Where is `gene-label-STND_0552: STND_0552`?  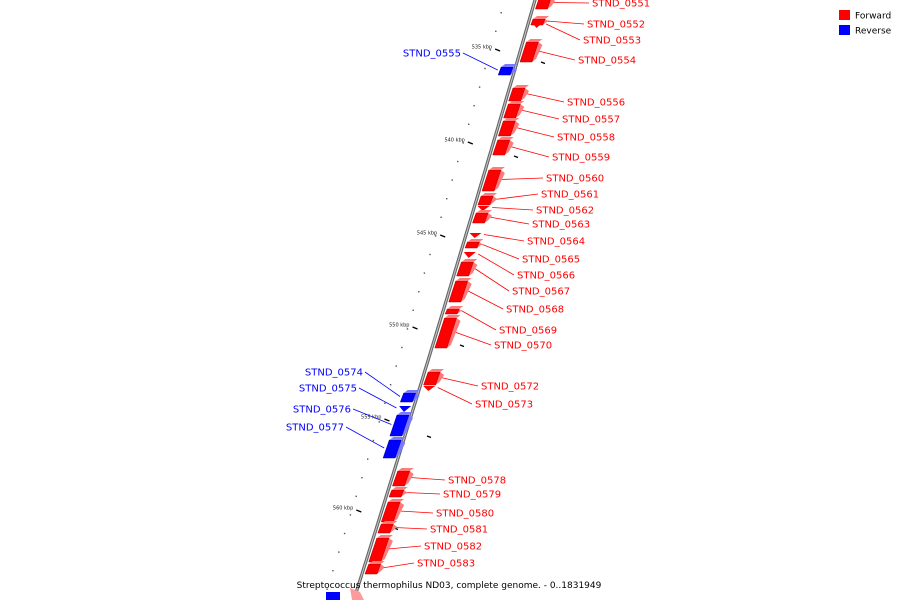
gene-label-STND_0552: STND_0552 is located at coordinates (616, 25).